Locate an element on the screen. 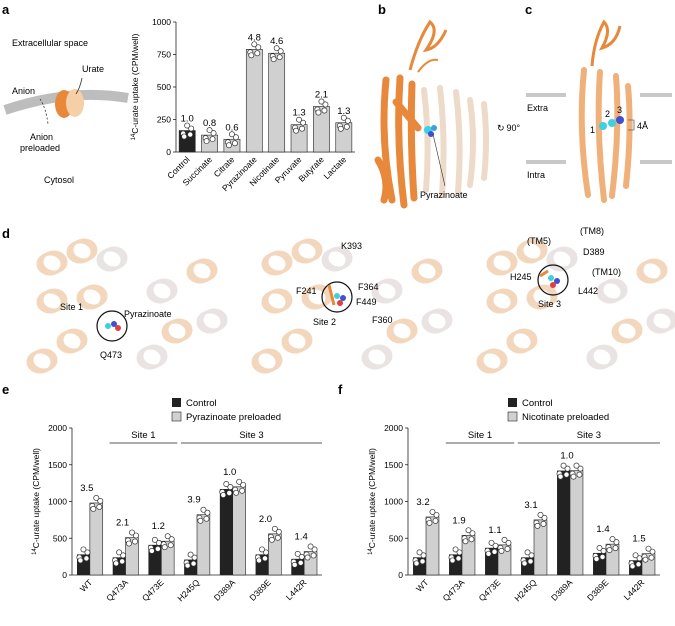 The width and height of the screenshot is (675, 626). chart-e-legend-label-1: Pyrazinoate preloaded is located at coordinates (233, 417).